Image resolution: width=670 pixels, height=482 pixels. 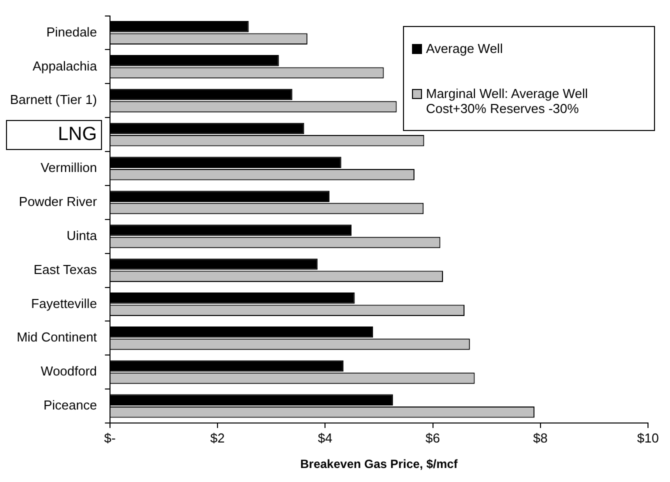 I want to click on x-tick-label: $-, so click(x=110, y=438).